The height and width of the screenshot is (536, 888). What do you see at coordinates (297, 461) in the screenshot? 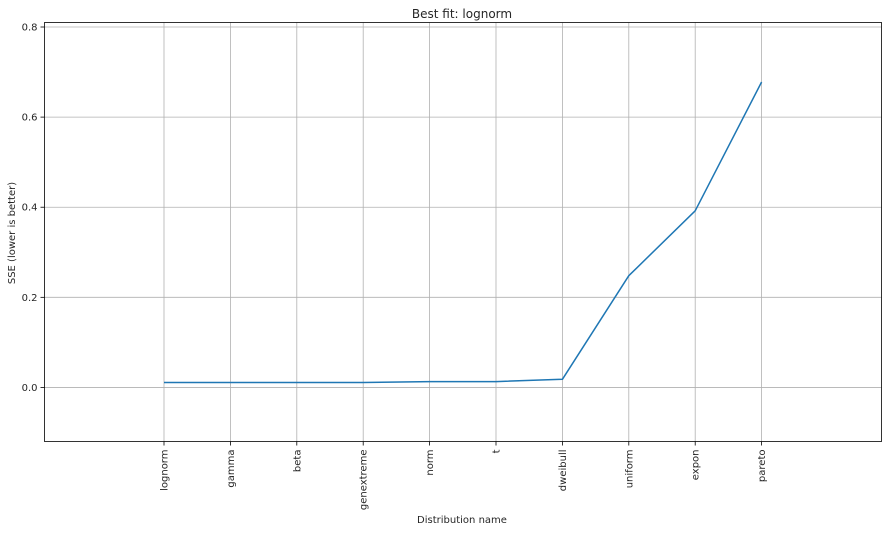
I see `x-tick-label: beta` at bounding box center [297, 461].